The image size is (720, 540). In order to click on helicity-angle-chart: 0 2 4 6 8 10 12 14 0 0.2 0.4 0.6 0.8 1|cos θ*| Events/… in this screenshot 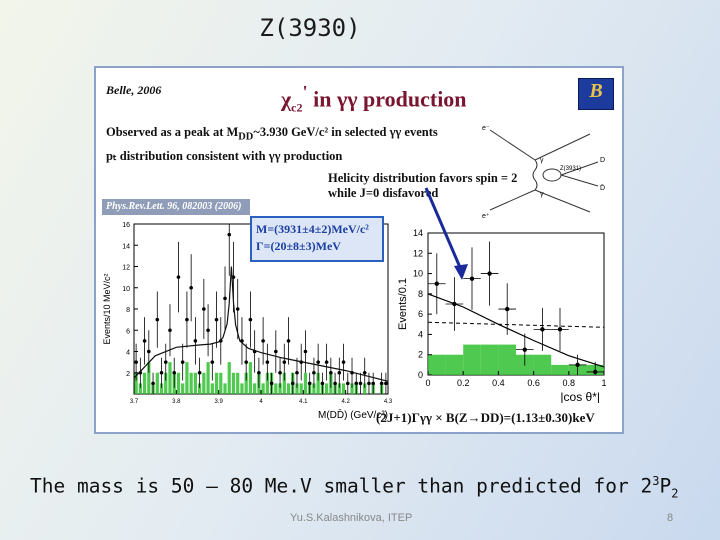, I will do `click(502, 315)`.